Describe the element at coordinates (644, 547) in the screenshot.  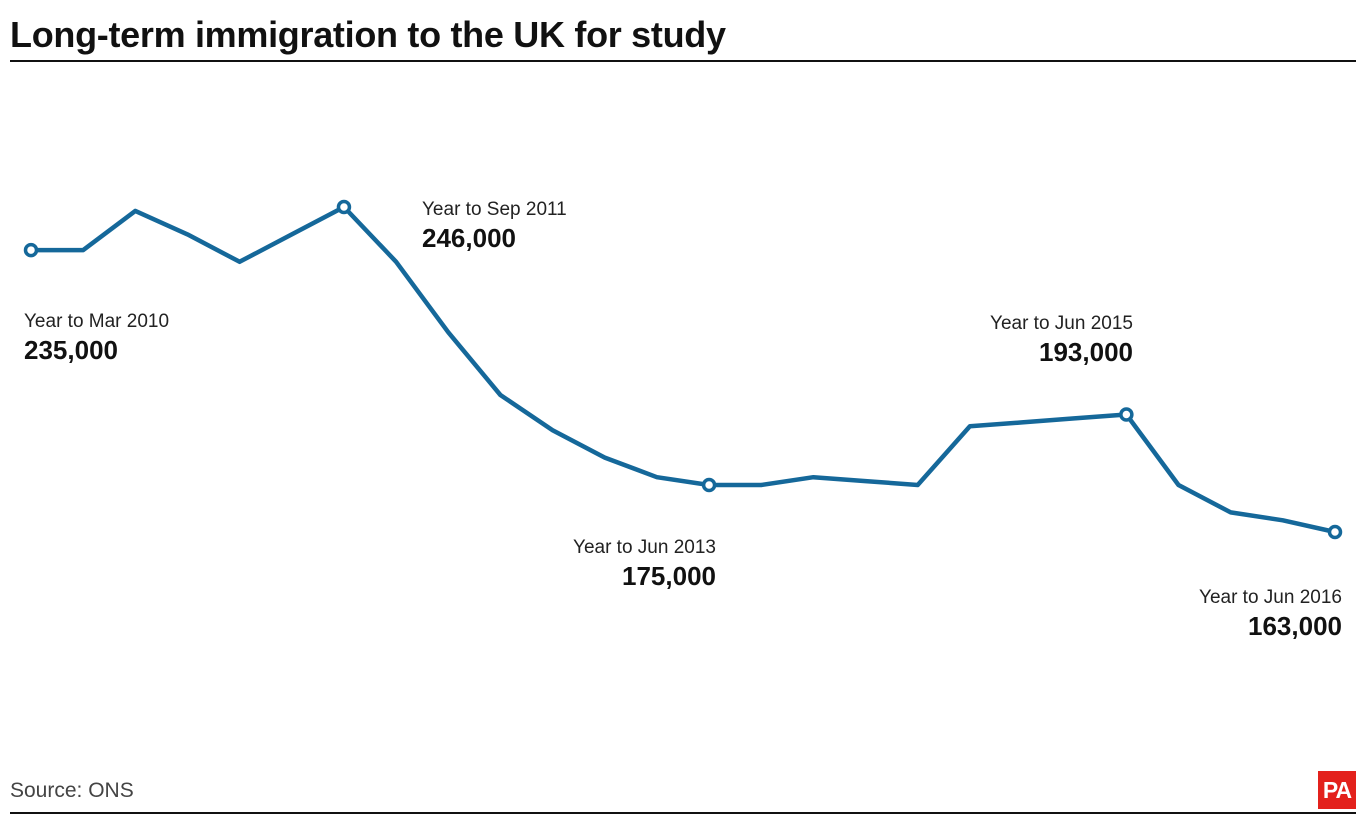
I see `annotation-2-date: Year to Jun 2013` at that location.